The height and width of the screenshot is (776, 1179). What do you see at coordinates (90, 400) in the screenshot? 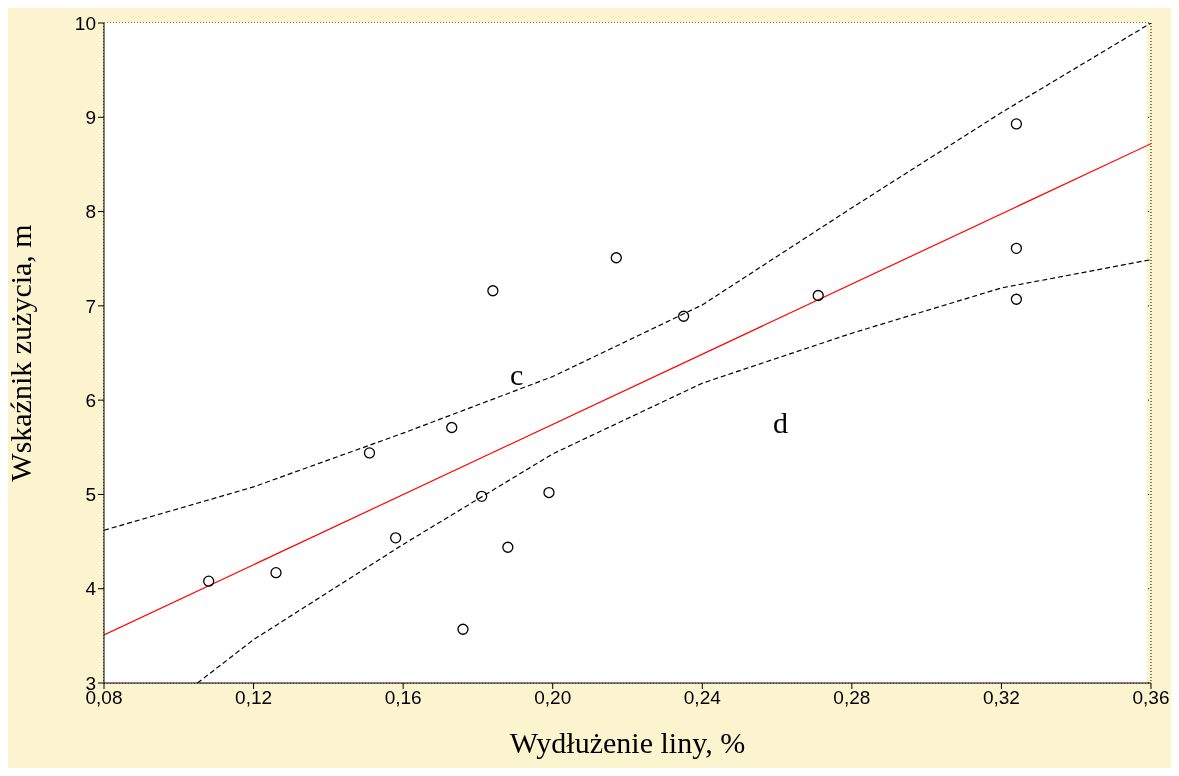
I see `y-tick-label: 6` at bounding box center [90, 400].